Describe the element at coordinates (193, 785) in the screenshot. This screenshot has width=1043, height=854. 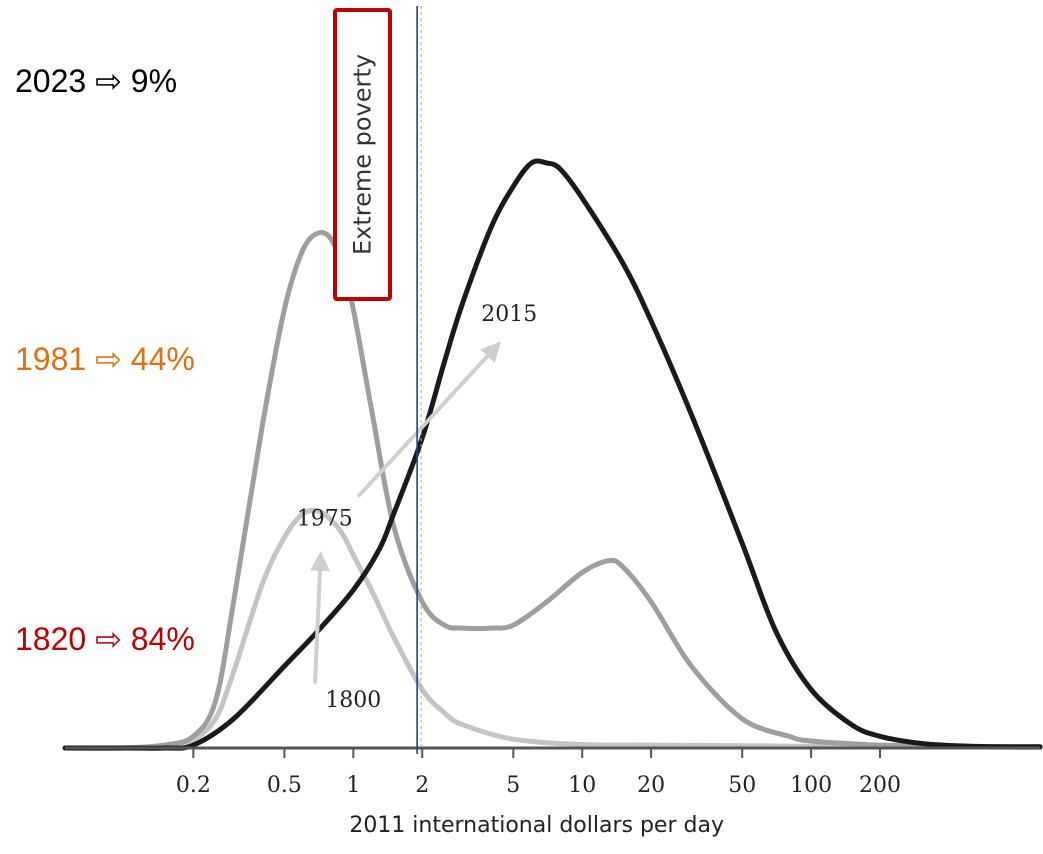
I see `x-tick-label: 0.2` at that location.